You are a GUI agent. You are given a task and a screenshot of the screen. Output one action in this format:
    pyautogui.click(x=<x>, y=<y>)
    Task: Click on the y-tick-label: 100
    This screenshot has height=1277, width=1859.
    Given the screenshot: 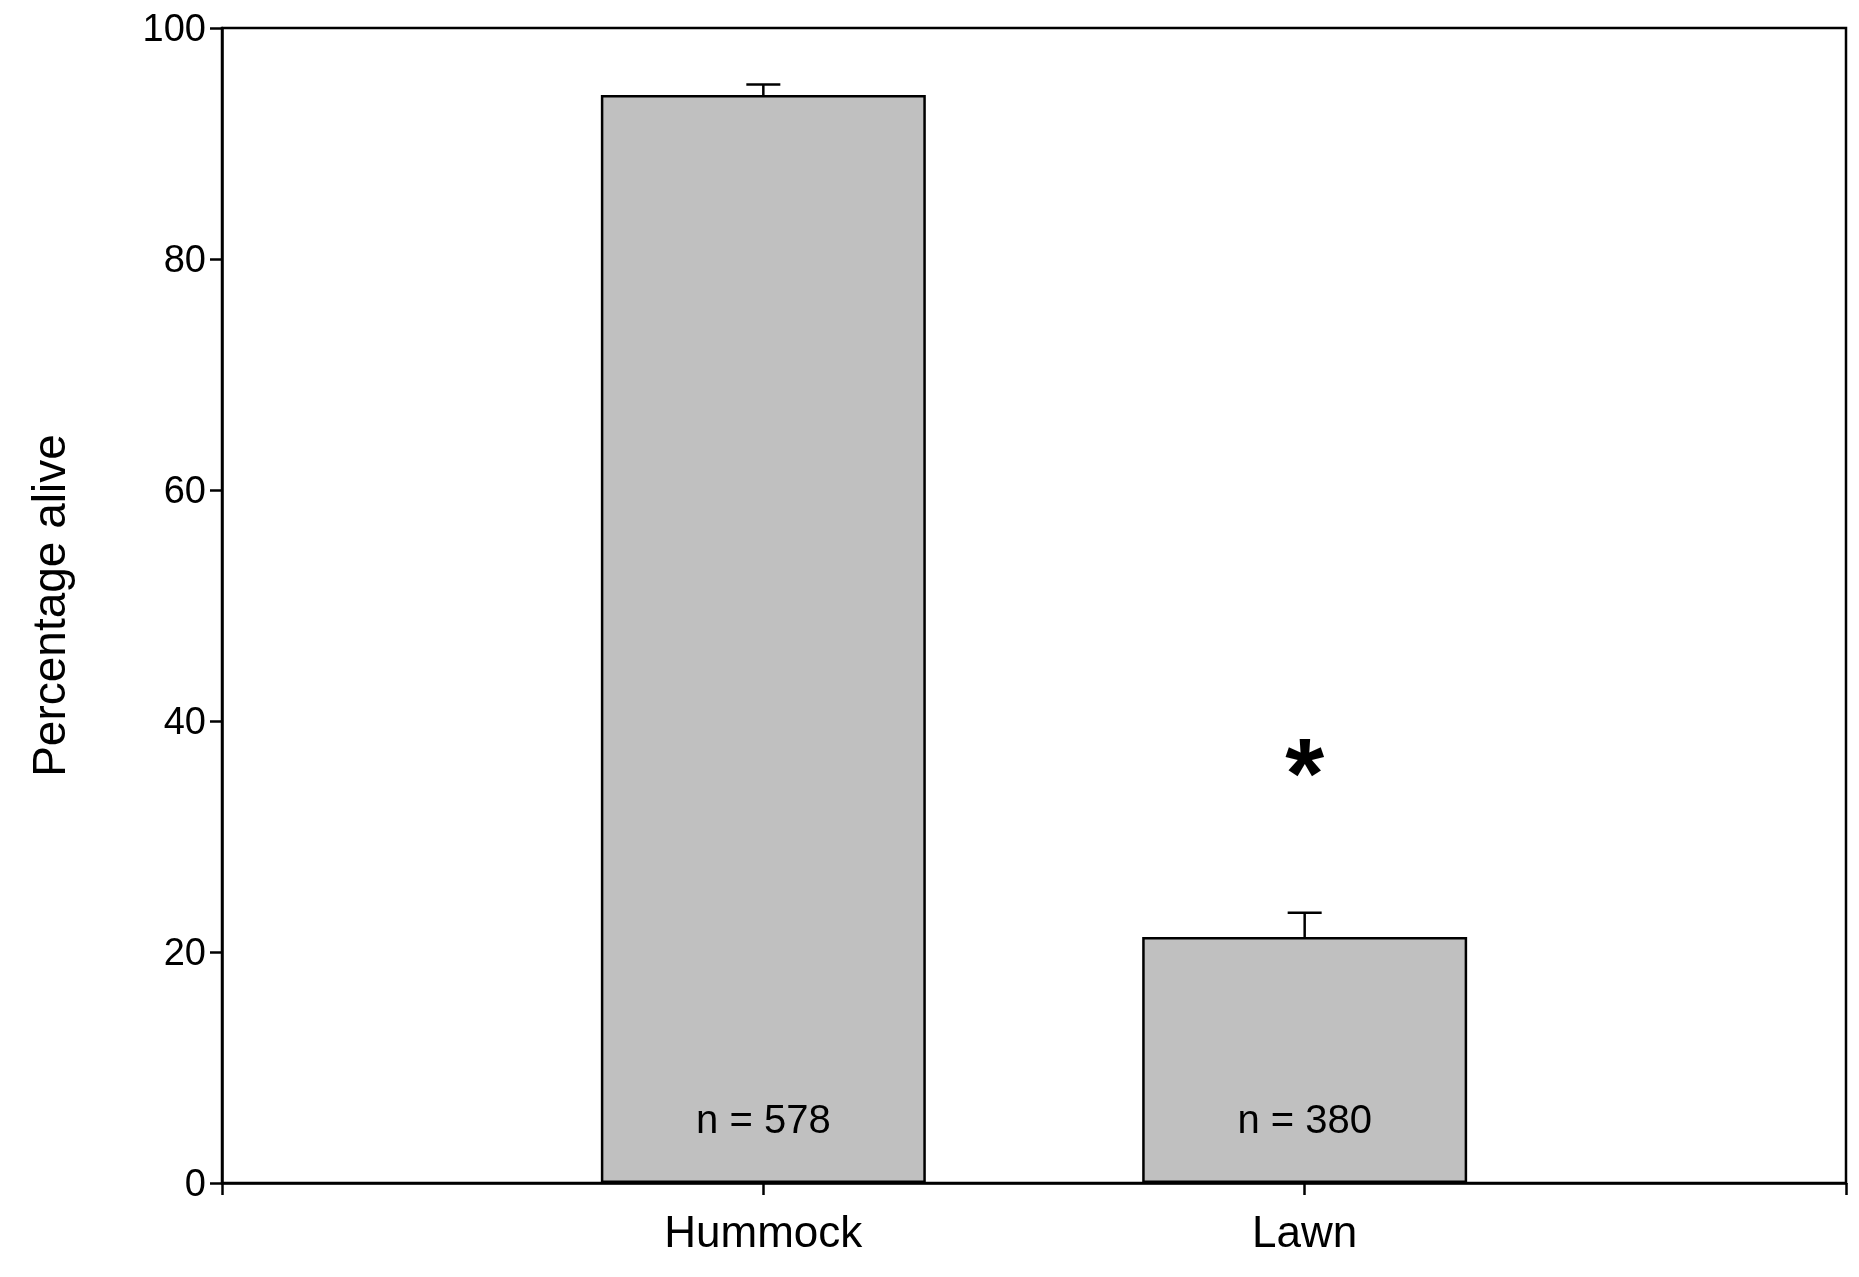 What is the action you would take?
    pyautogui.click(x=174, y=28)
    